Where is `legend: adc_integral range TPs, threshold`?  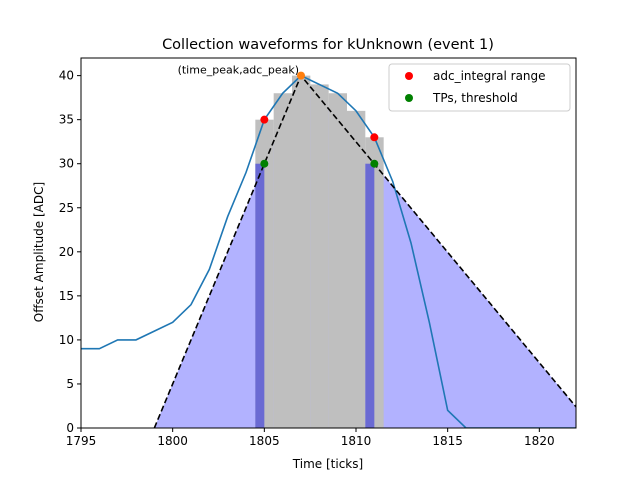 legend: adc_integral range TPs, threshold is located at coordinates (479, 87).